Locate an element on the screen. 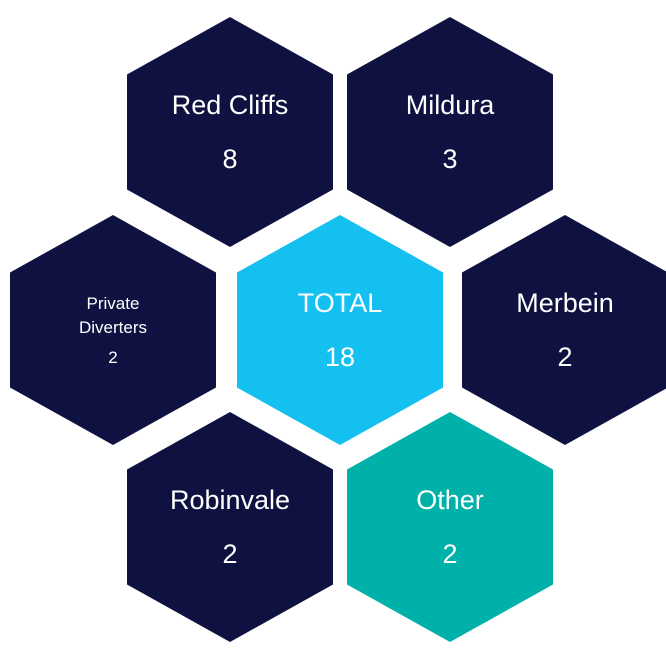  hexagon-value: 8 is located at coordinates (230, 159).